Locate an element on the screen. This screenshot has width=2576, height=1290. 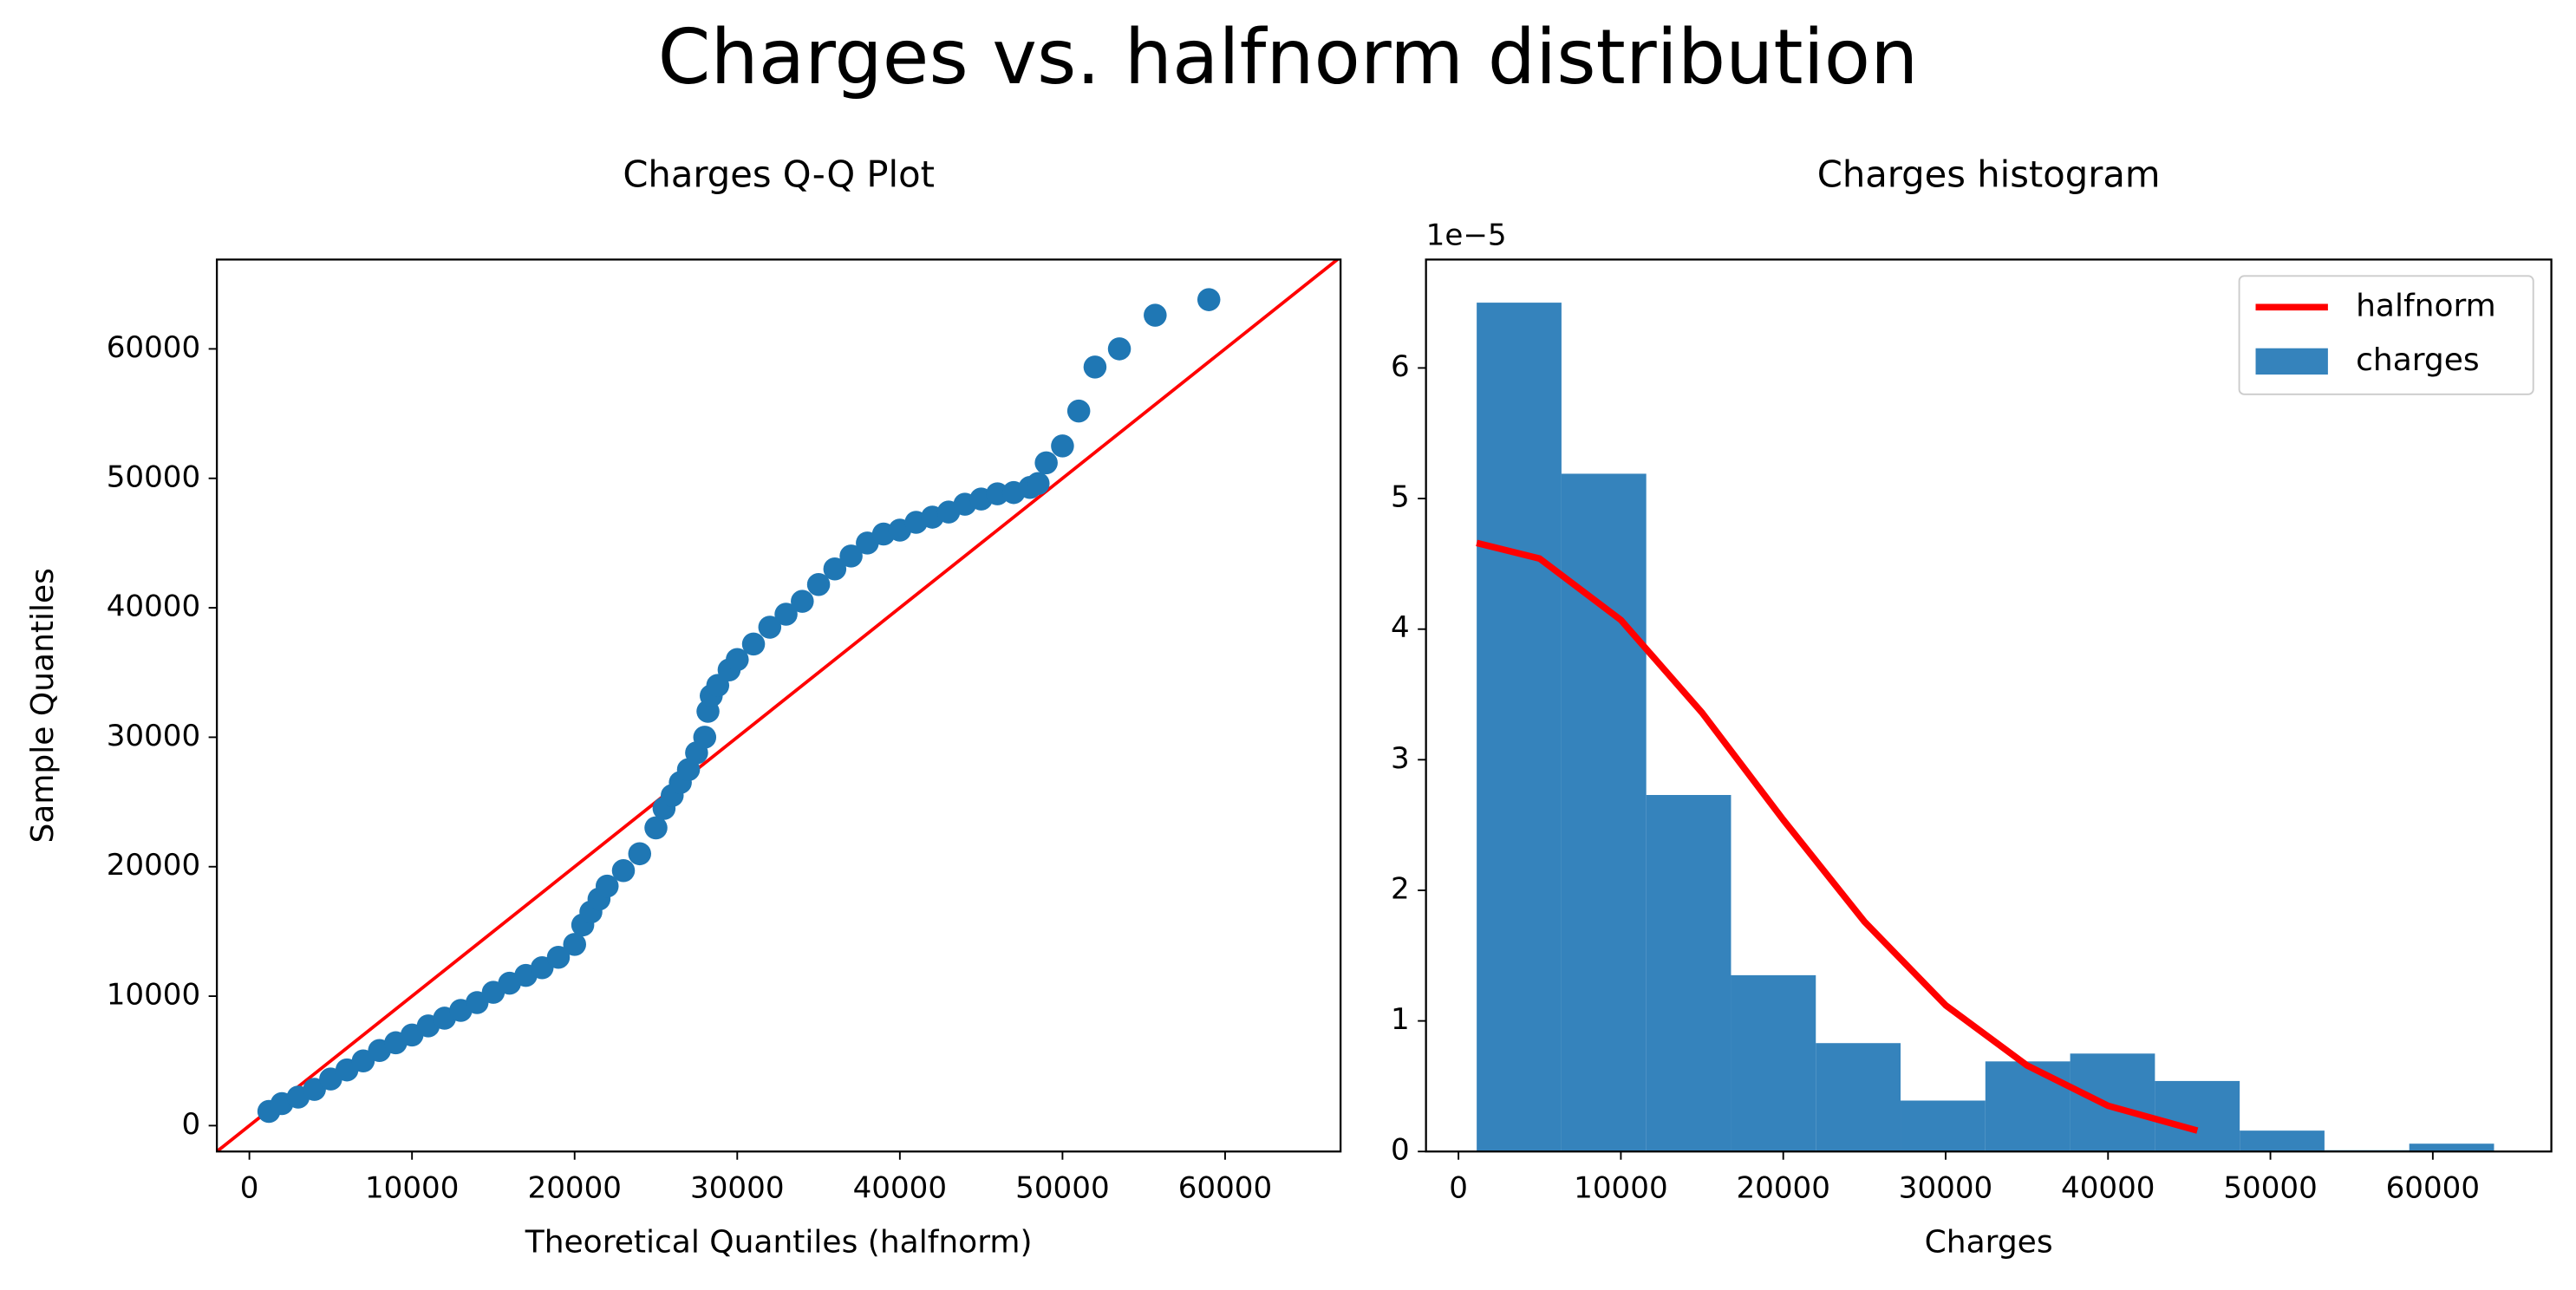
y-tick-label: 5 is located at coordinates (1401, 498).